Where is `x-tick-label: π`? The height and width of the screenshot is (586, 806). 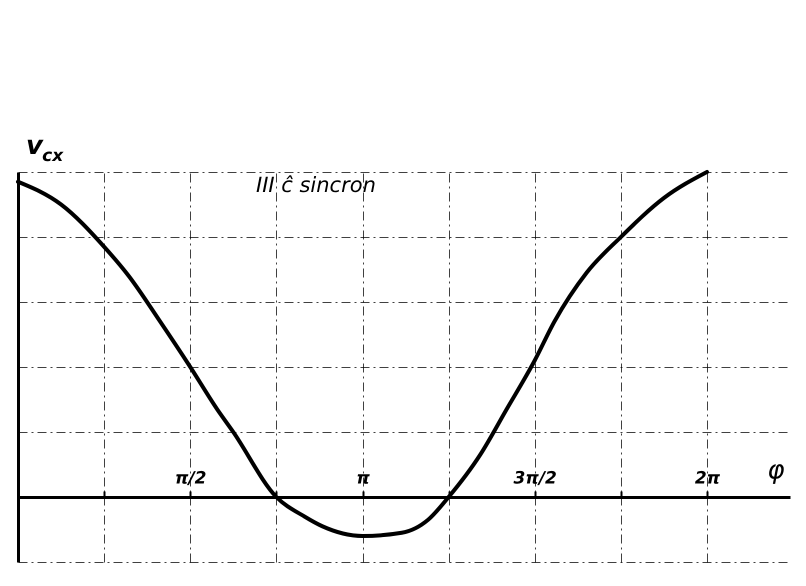
x-tick-label: π is located at coordinates (363, 478).